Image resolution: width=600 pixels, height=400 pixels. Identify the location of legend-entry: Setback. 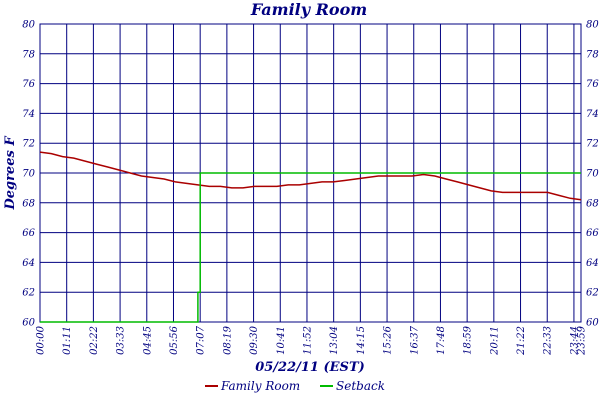
(360, 386).